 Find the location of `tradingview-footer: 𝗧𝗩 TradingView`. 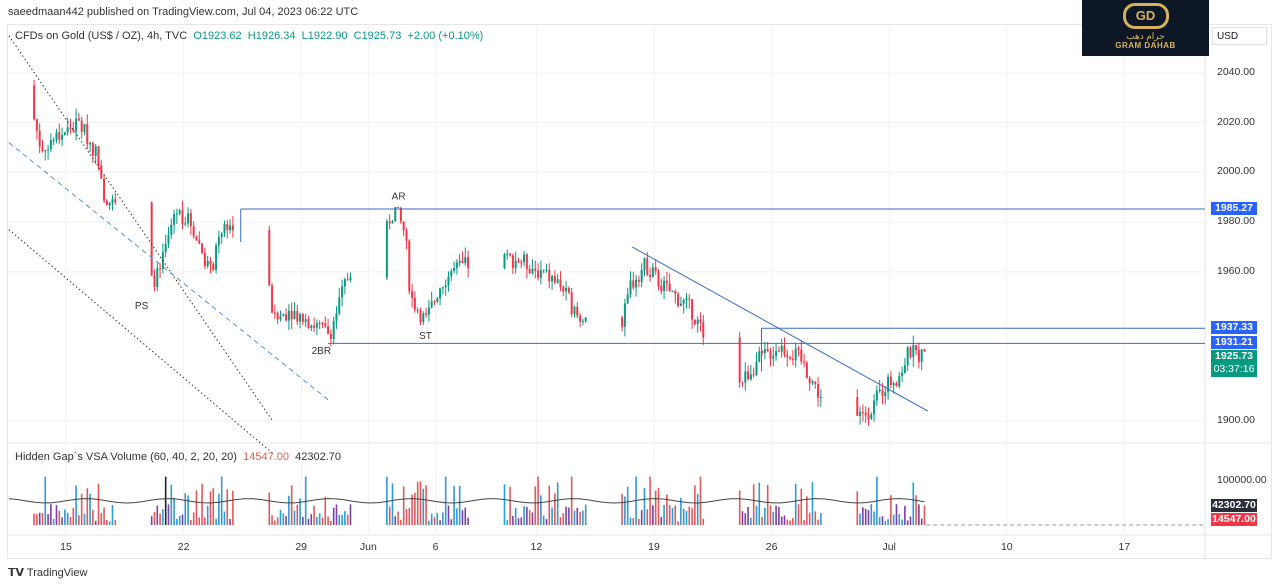

tradingview-footer: 𝗧𝗩 TradingView is located at coordinates (47, 572).